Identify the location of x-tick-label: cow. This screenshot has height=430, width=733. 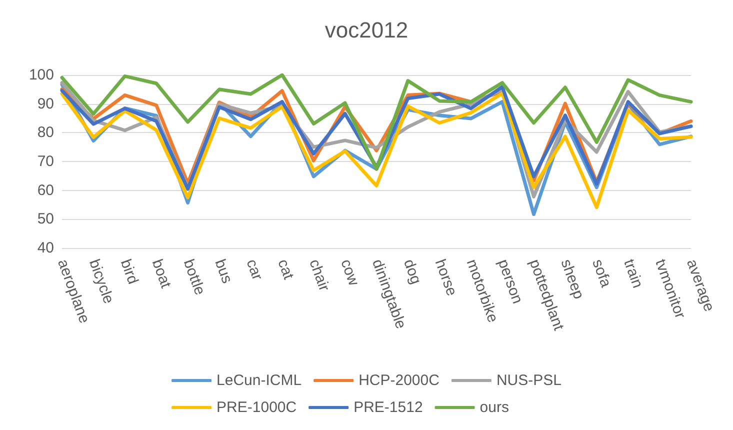
(349, 272).